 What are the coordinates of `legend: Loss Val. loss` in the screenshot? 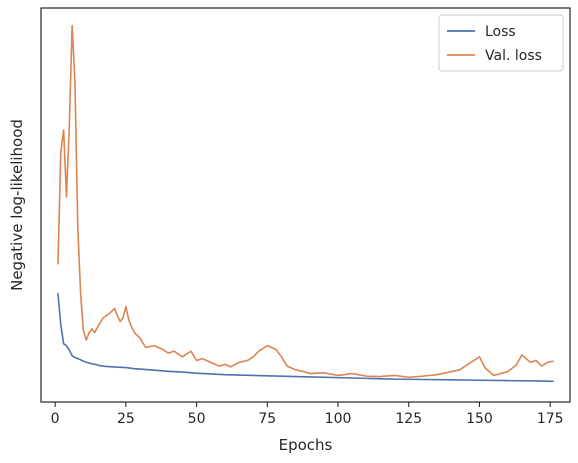 It's located at (501, 43).